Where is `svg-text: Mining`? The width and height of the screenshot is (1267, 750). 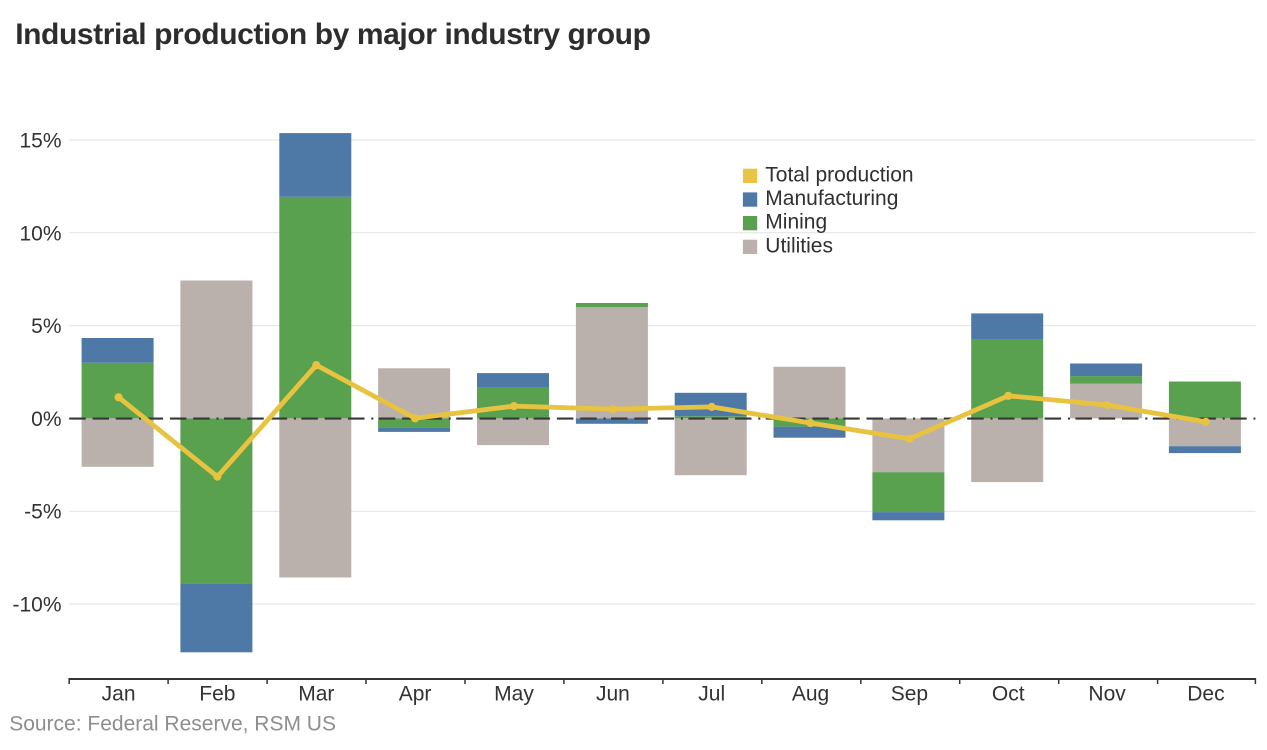 svg-text: Mining is located at coordinates (796, 222).